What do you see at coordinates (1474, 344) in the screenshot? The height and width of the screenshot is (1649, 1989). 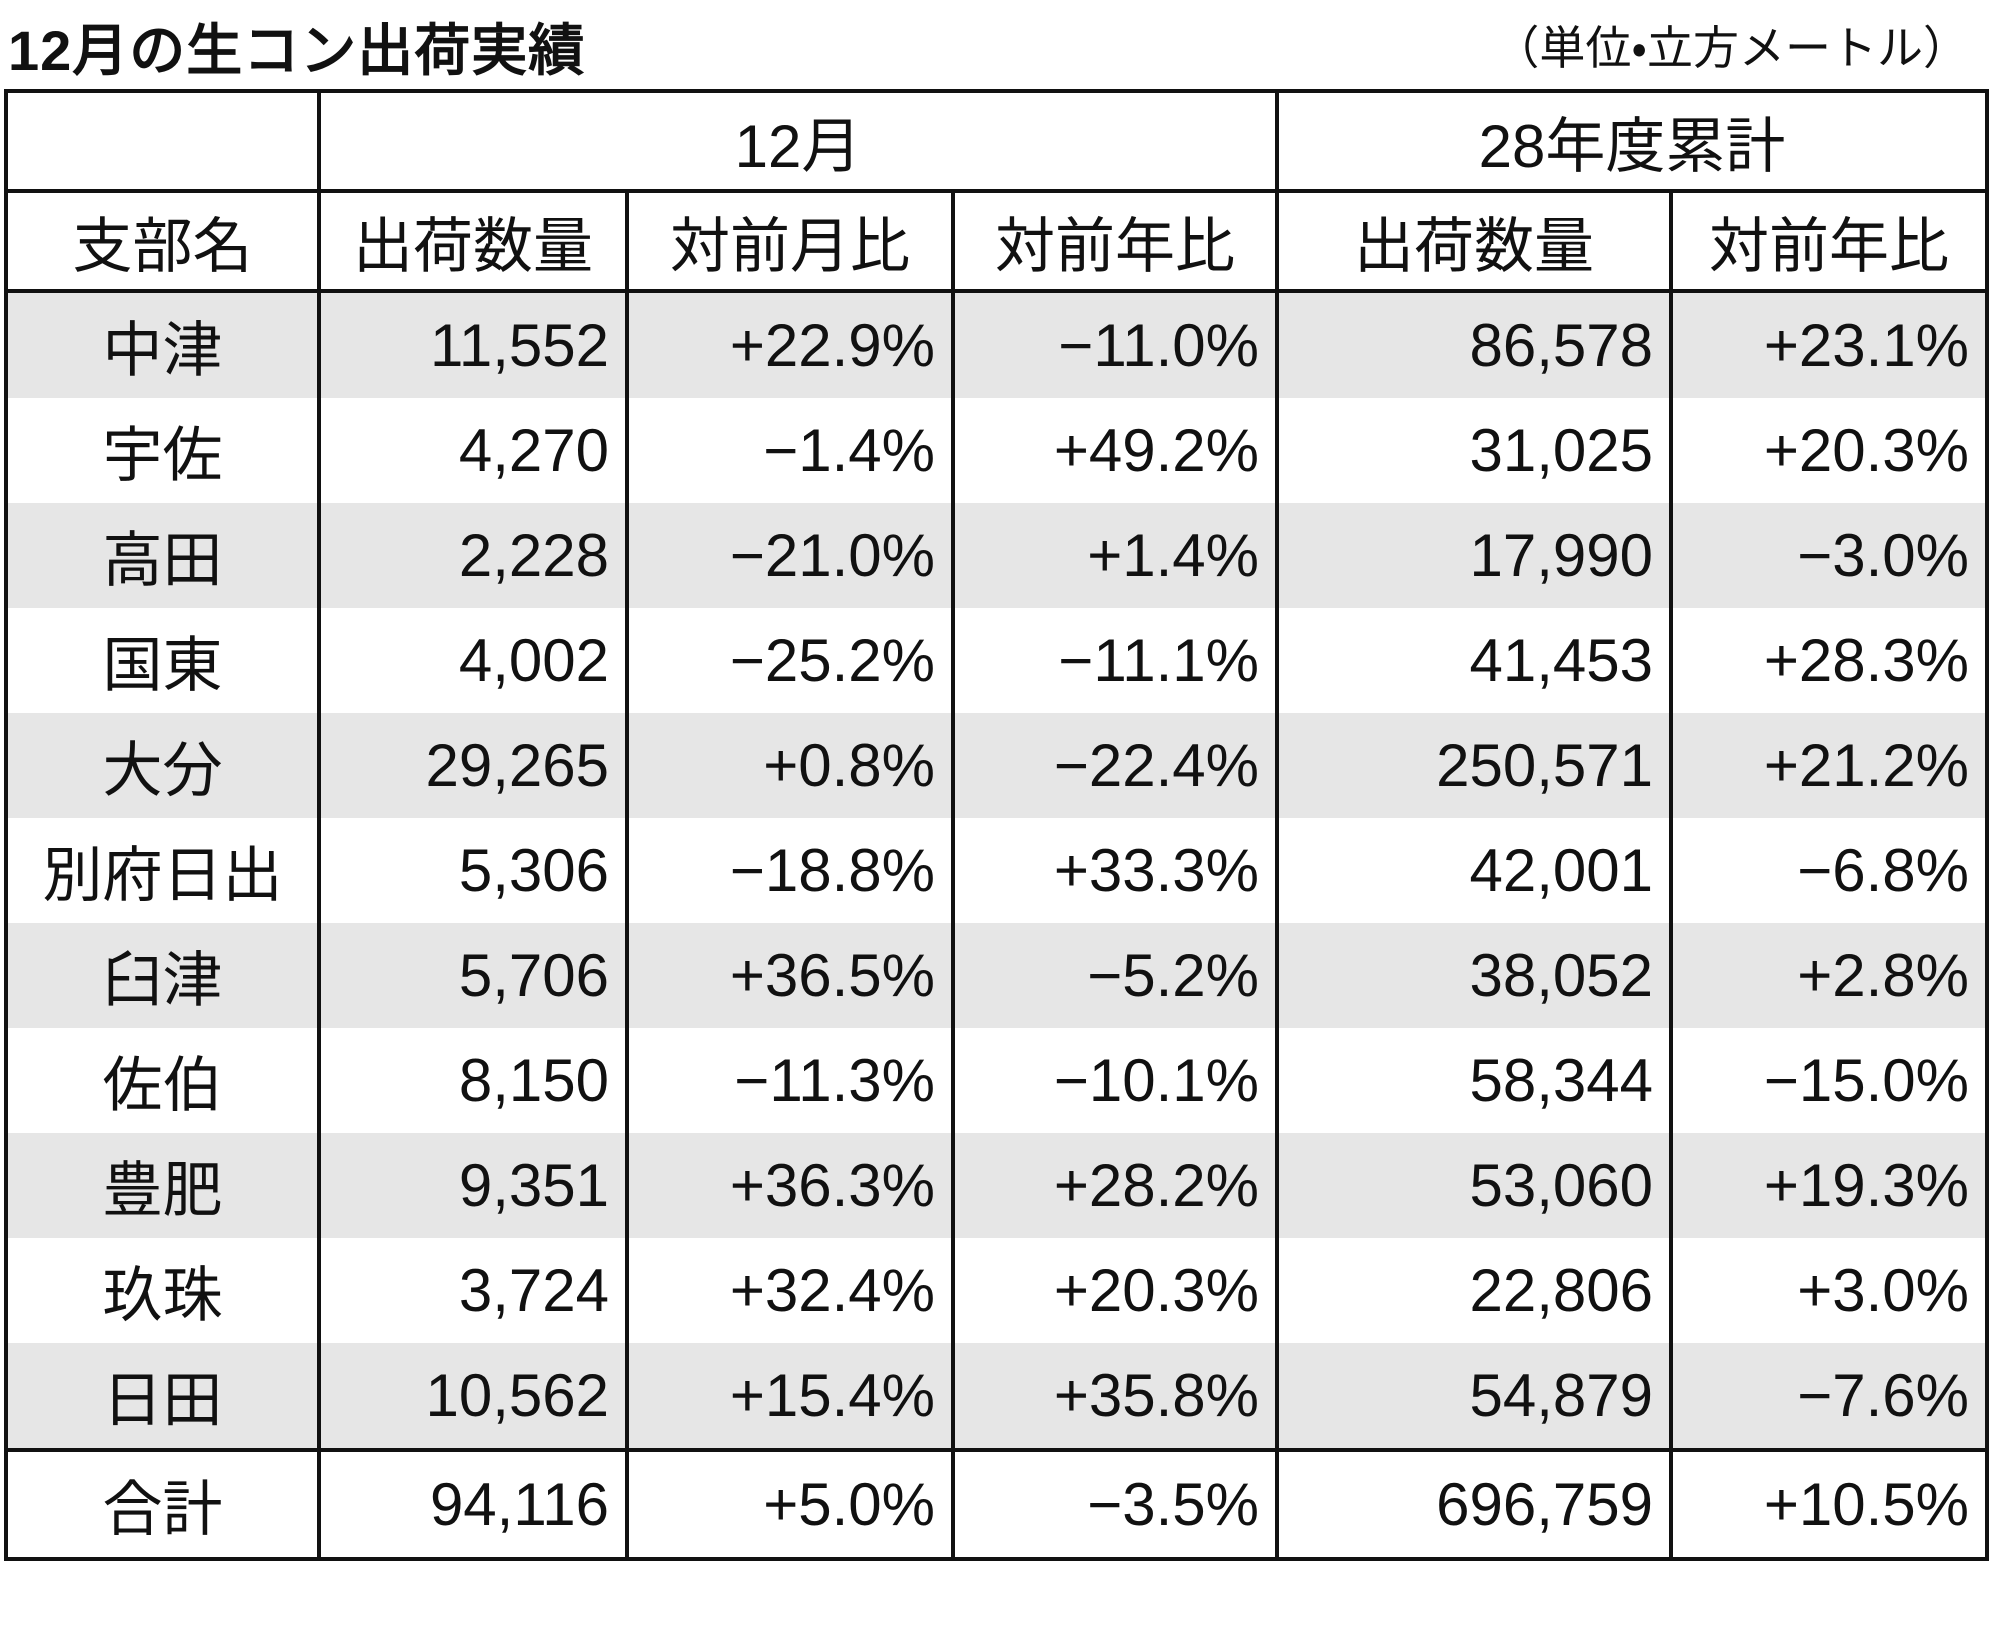 I see `cell: 86,578` at bounding box center [1474, 344].